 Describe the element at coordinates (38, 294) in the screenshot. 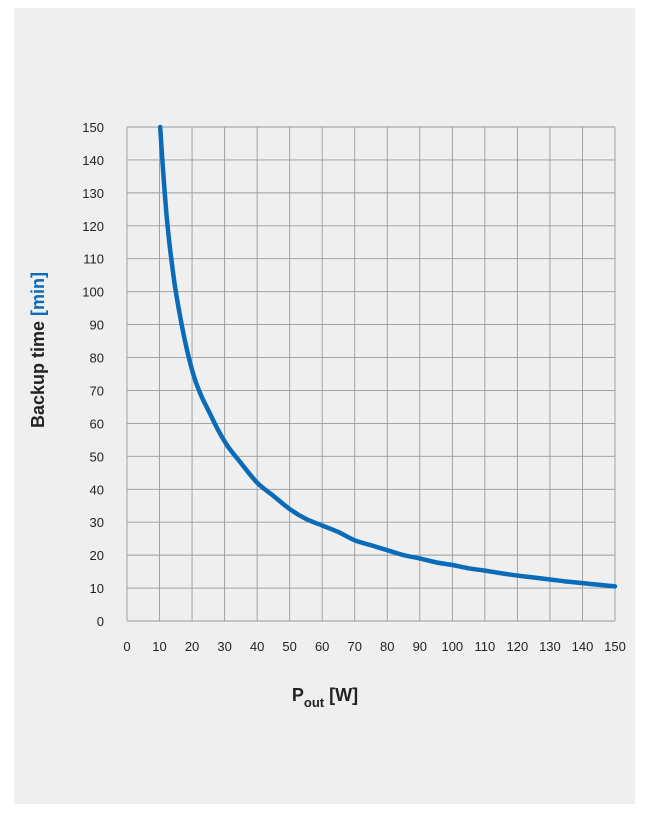

I see `y-axis-title-unit: [min]` at that location.